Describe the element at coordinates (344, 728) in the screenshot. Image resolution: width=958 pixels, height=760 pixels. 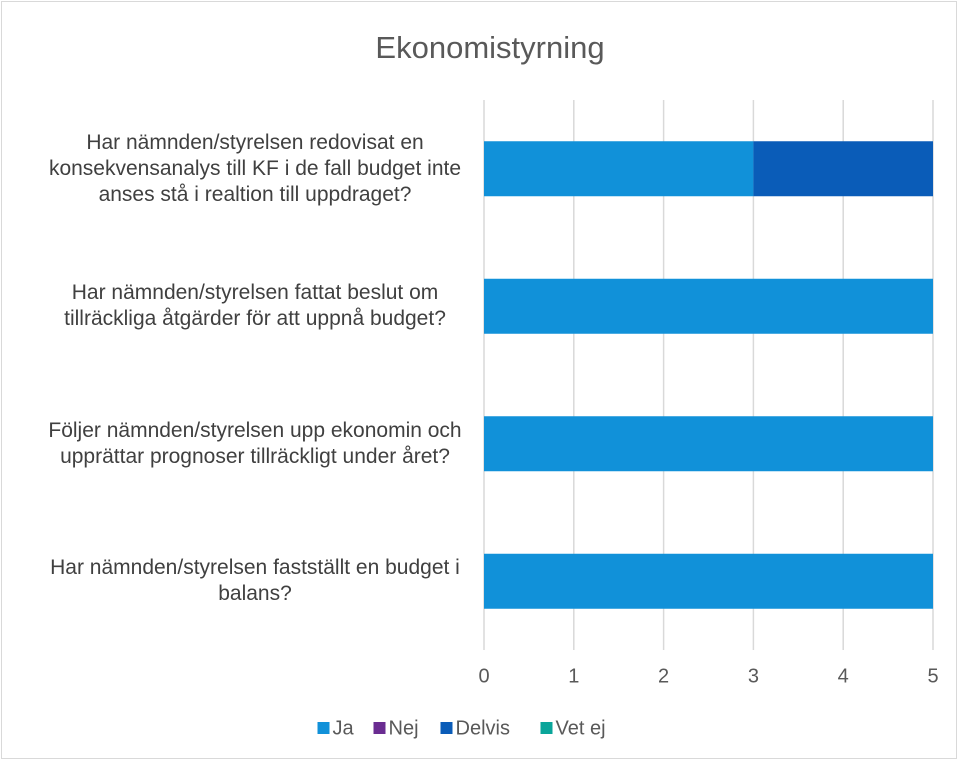
I see `legend-label: Ja` at that location.